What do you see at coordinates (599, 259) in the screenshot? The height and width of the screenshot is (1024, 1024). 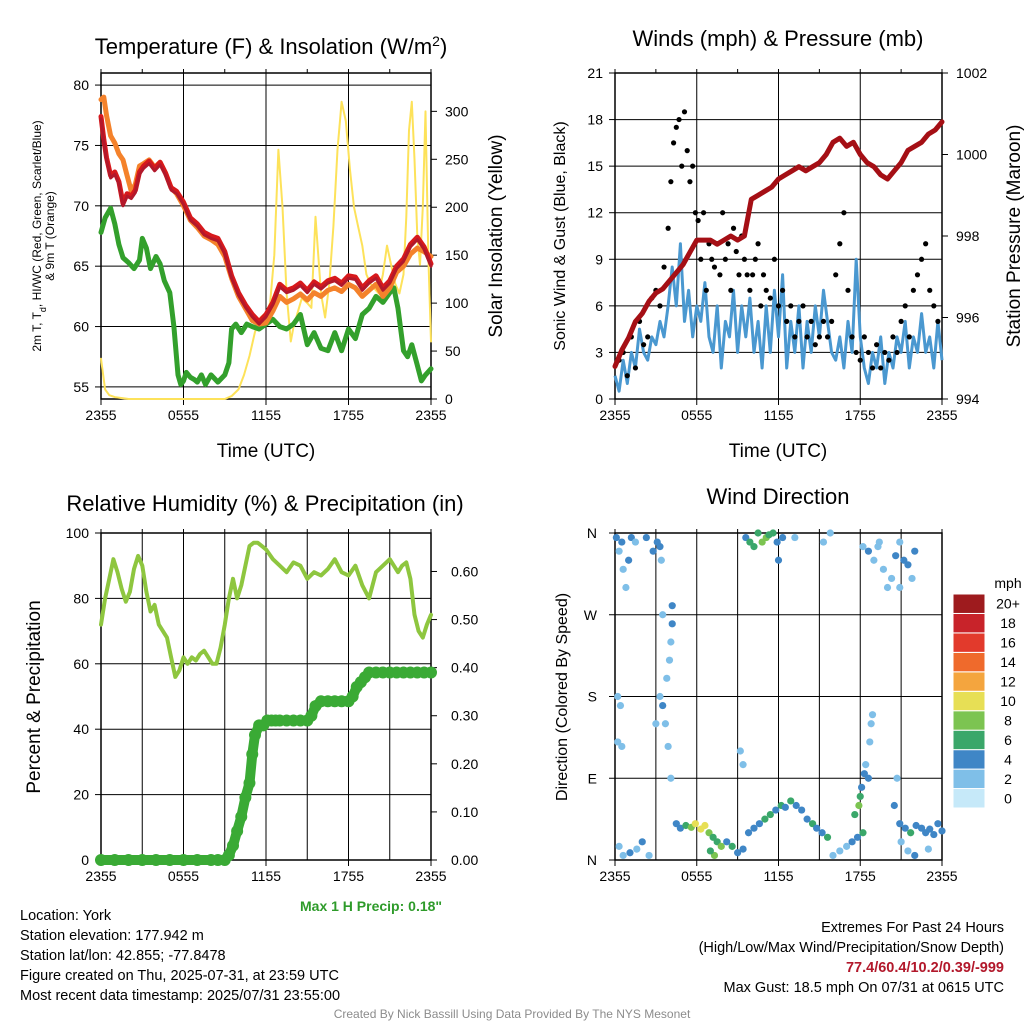 I see `y-tick-label: 9` at bounding box center [599, 259].